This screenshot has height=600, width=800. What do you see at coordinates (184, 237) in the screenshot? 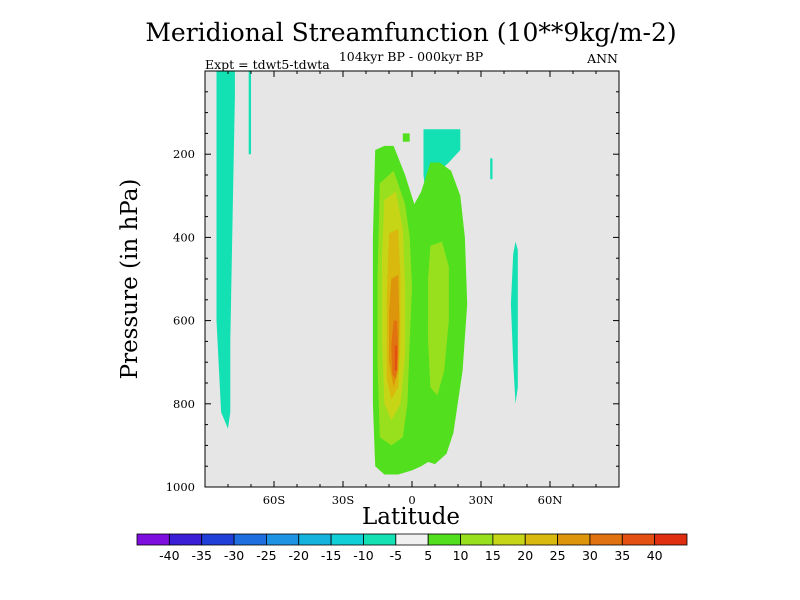
I see `y-tick-label: 400` at bounding box center [184, 237].